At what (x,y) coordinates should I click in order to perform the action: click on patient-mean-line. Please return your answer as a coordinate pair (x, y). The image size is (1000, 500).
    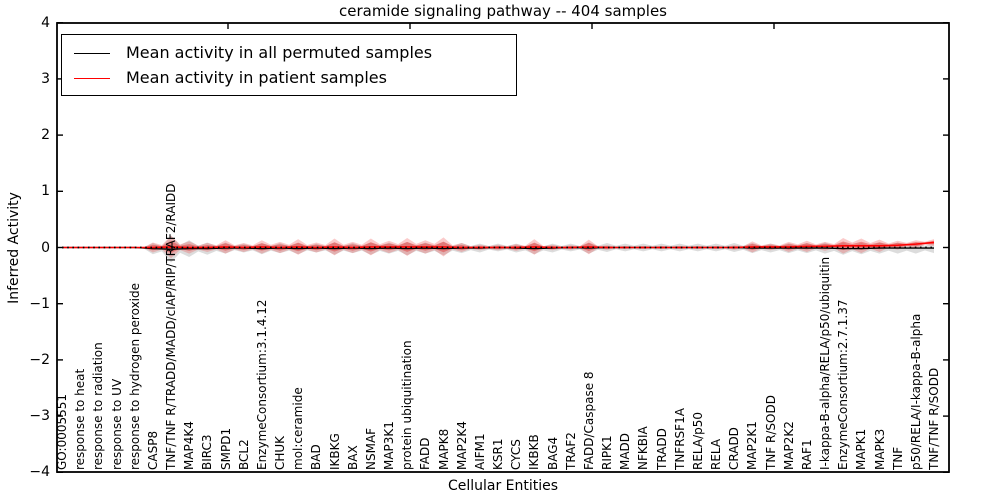
    Looking at the image, I should click on (498, 245).